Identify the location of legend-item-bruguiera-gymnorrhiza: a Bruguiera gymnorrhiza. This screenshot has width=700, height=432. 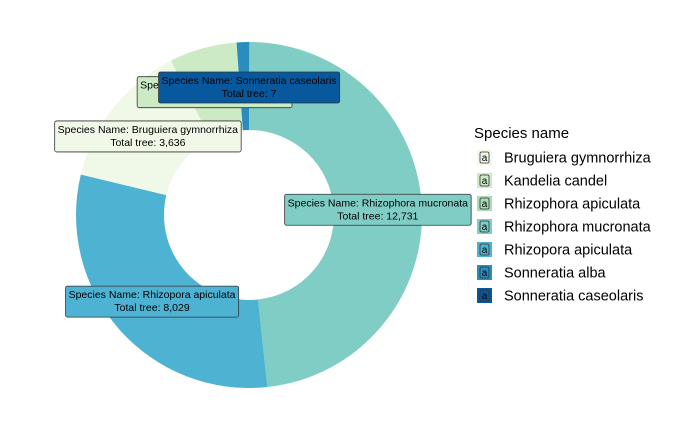
(564, 158).